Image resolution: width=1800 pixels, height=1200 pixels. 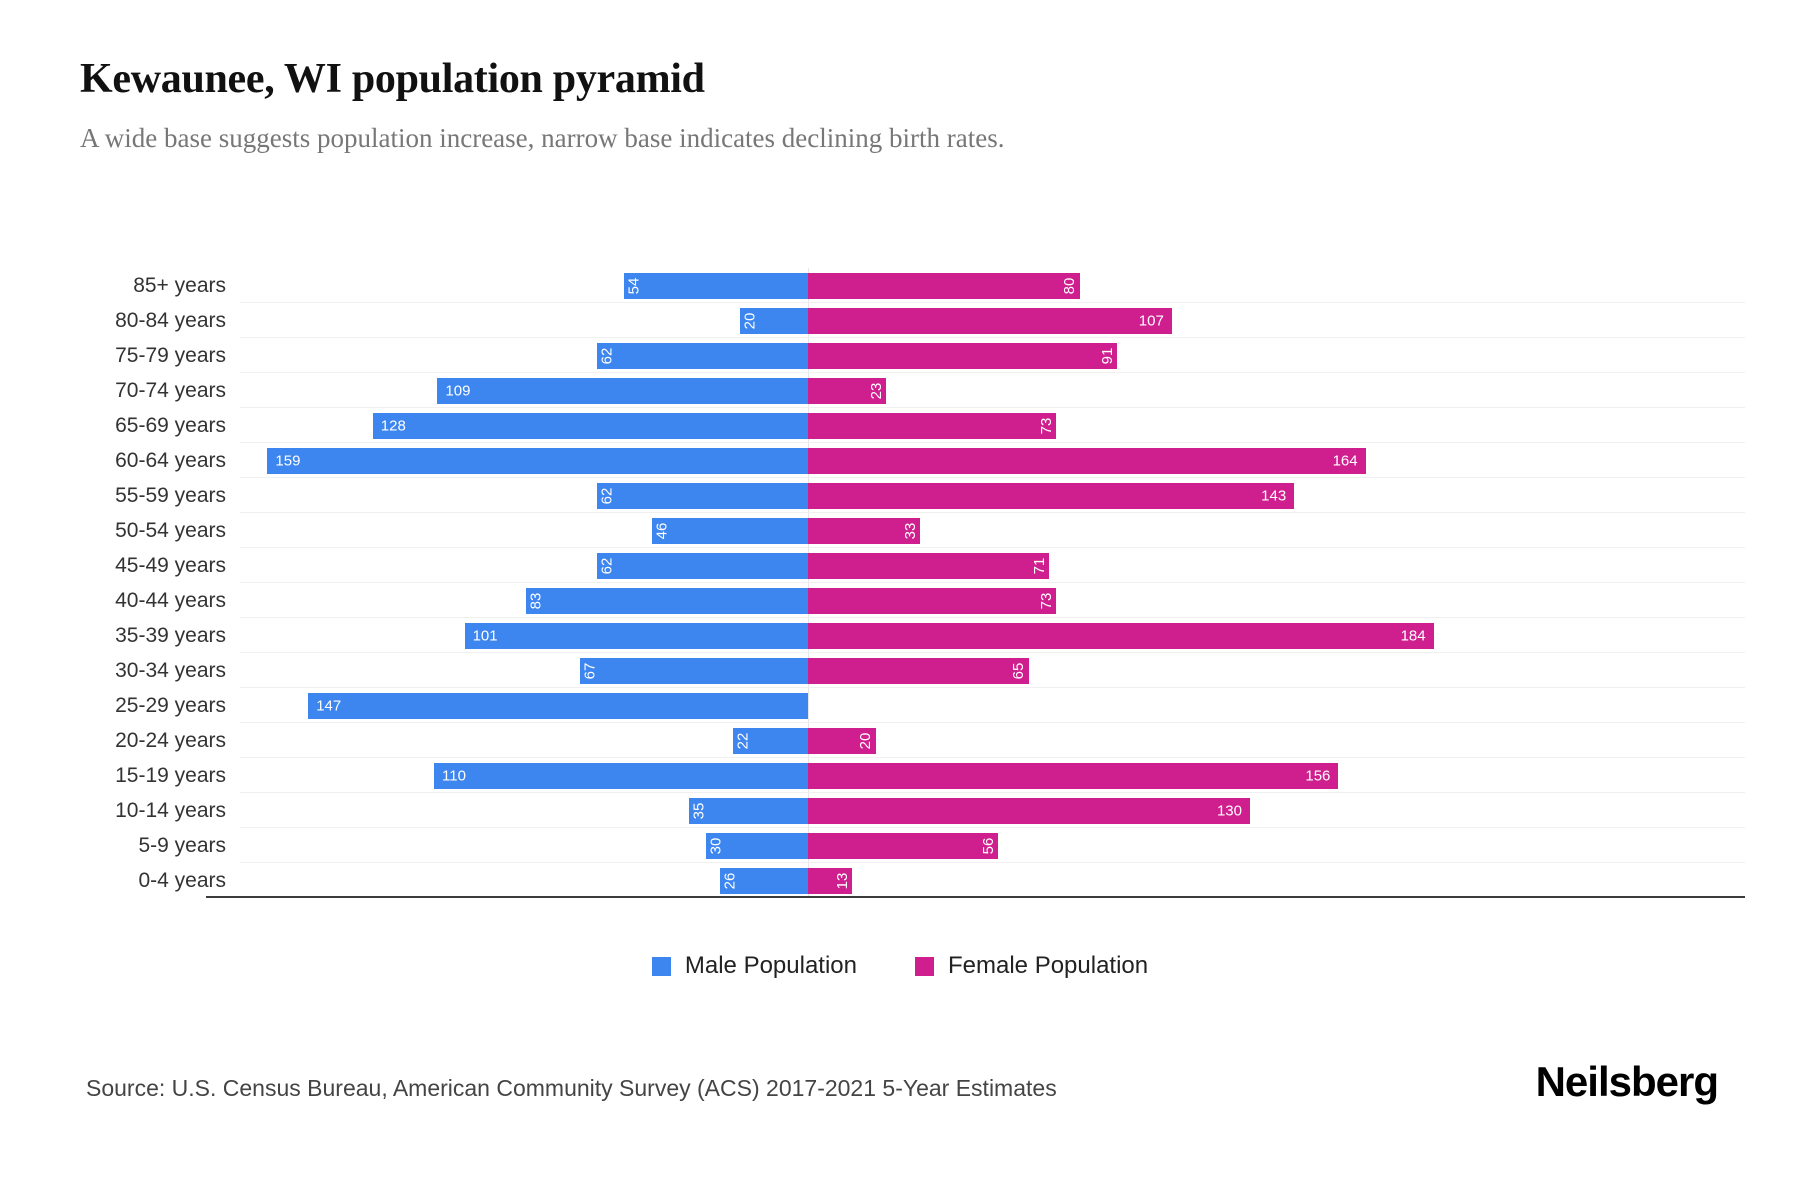 I want to click on bar-female: 33, so click(x=864, y=530).